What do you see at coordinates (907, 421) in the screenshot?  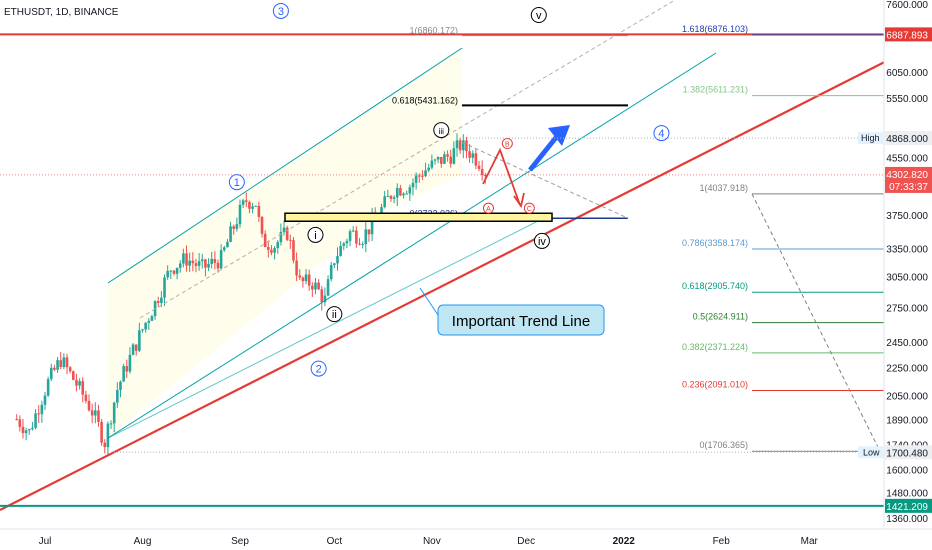 I see `price-tick: 1890.000` at bounding box center [907, 421].